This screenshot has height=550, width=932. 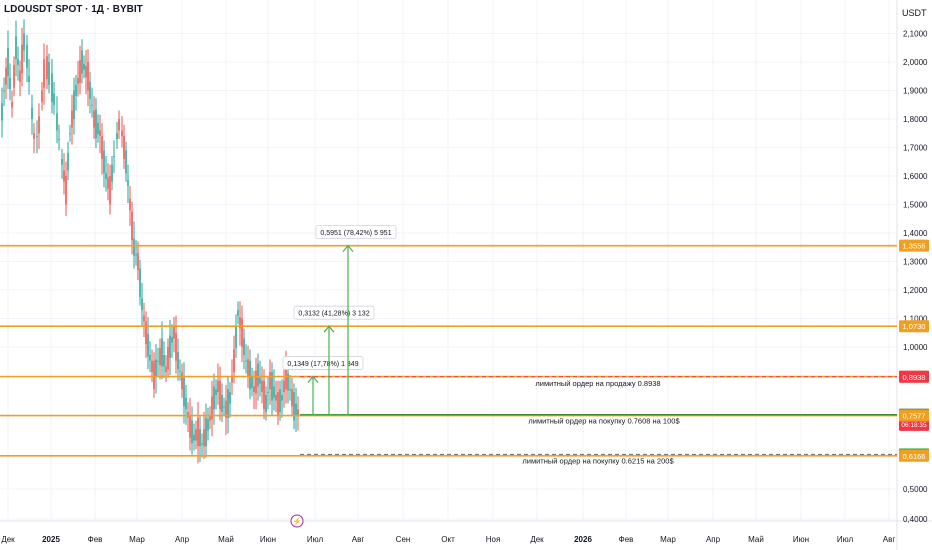 What do you see at coordinates (915, 176) in the screenshot?
I see `y-tick-label: 1,6000` at bounding box center [915, 176].